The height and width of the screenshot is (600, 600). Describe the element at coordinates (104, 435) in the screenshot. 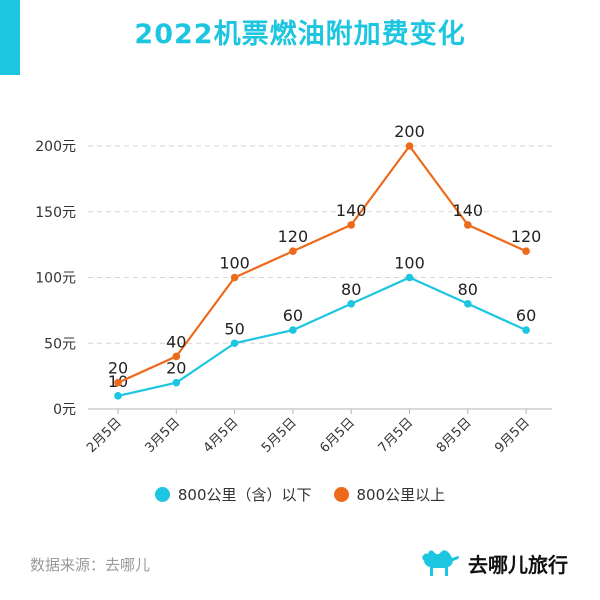

I see `x-tick-label: 2月5日` at that location.